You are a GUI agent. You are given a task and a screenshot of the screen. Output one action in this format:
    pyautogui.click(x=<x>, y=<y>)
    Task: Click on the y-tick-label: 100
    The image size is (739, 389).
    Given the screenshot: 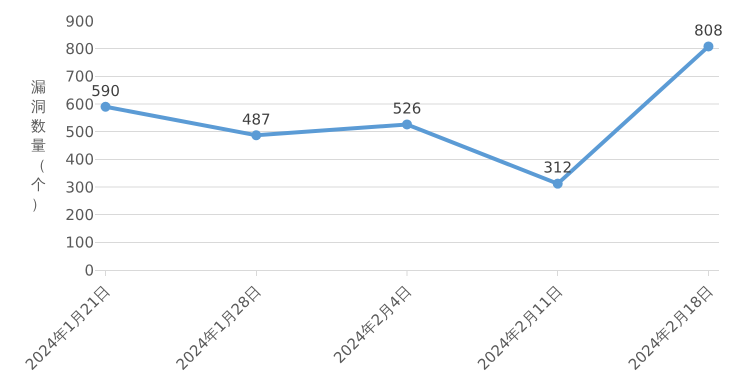 What is the action you would take?
    pyautogui.click(x=79, y=243)
    